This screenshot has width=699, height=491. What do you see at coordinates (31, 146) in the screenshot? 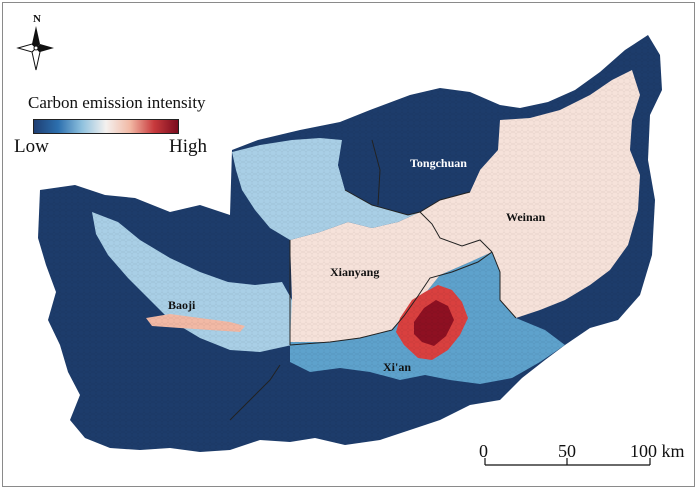
I see `legend-low-label: Low` at bounding box center [31, 146].